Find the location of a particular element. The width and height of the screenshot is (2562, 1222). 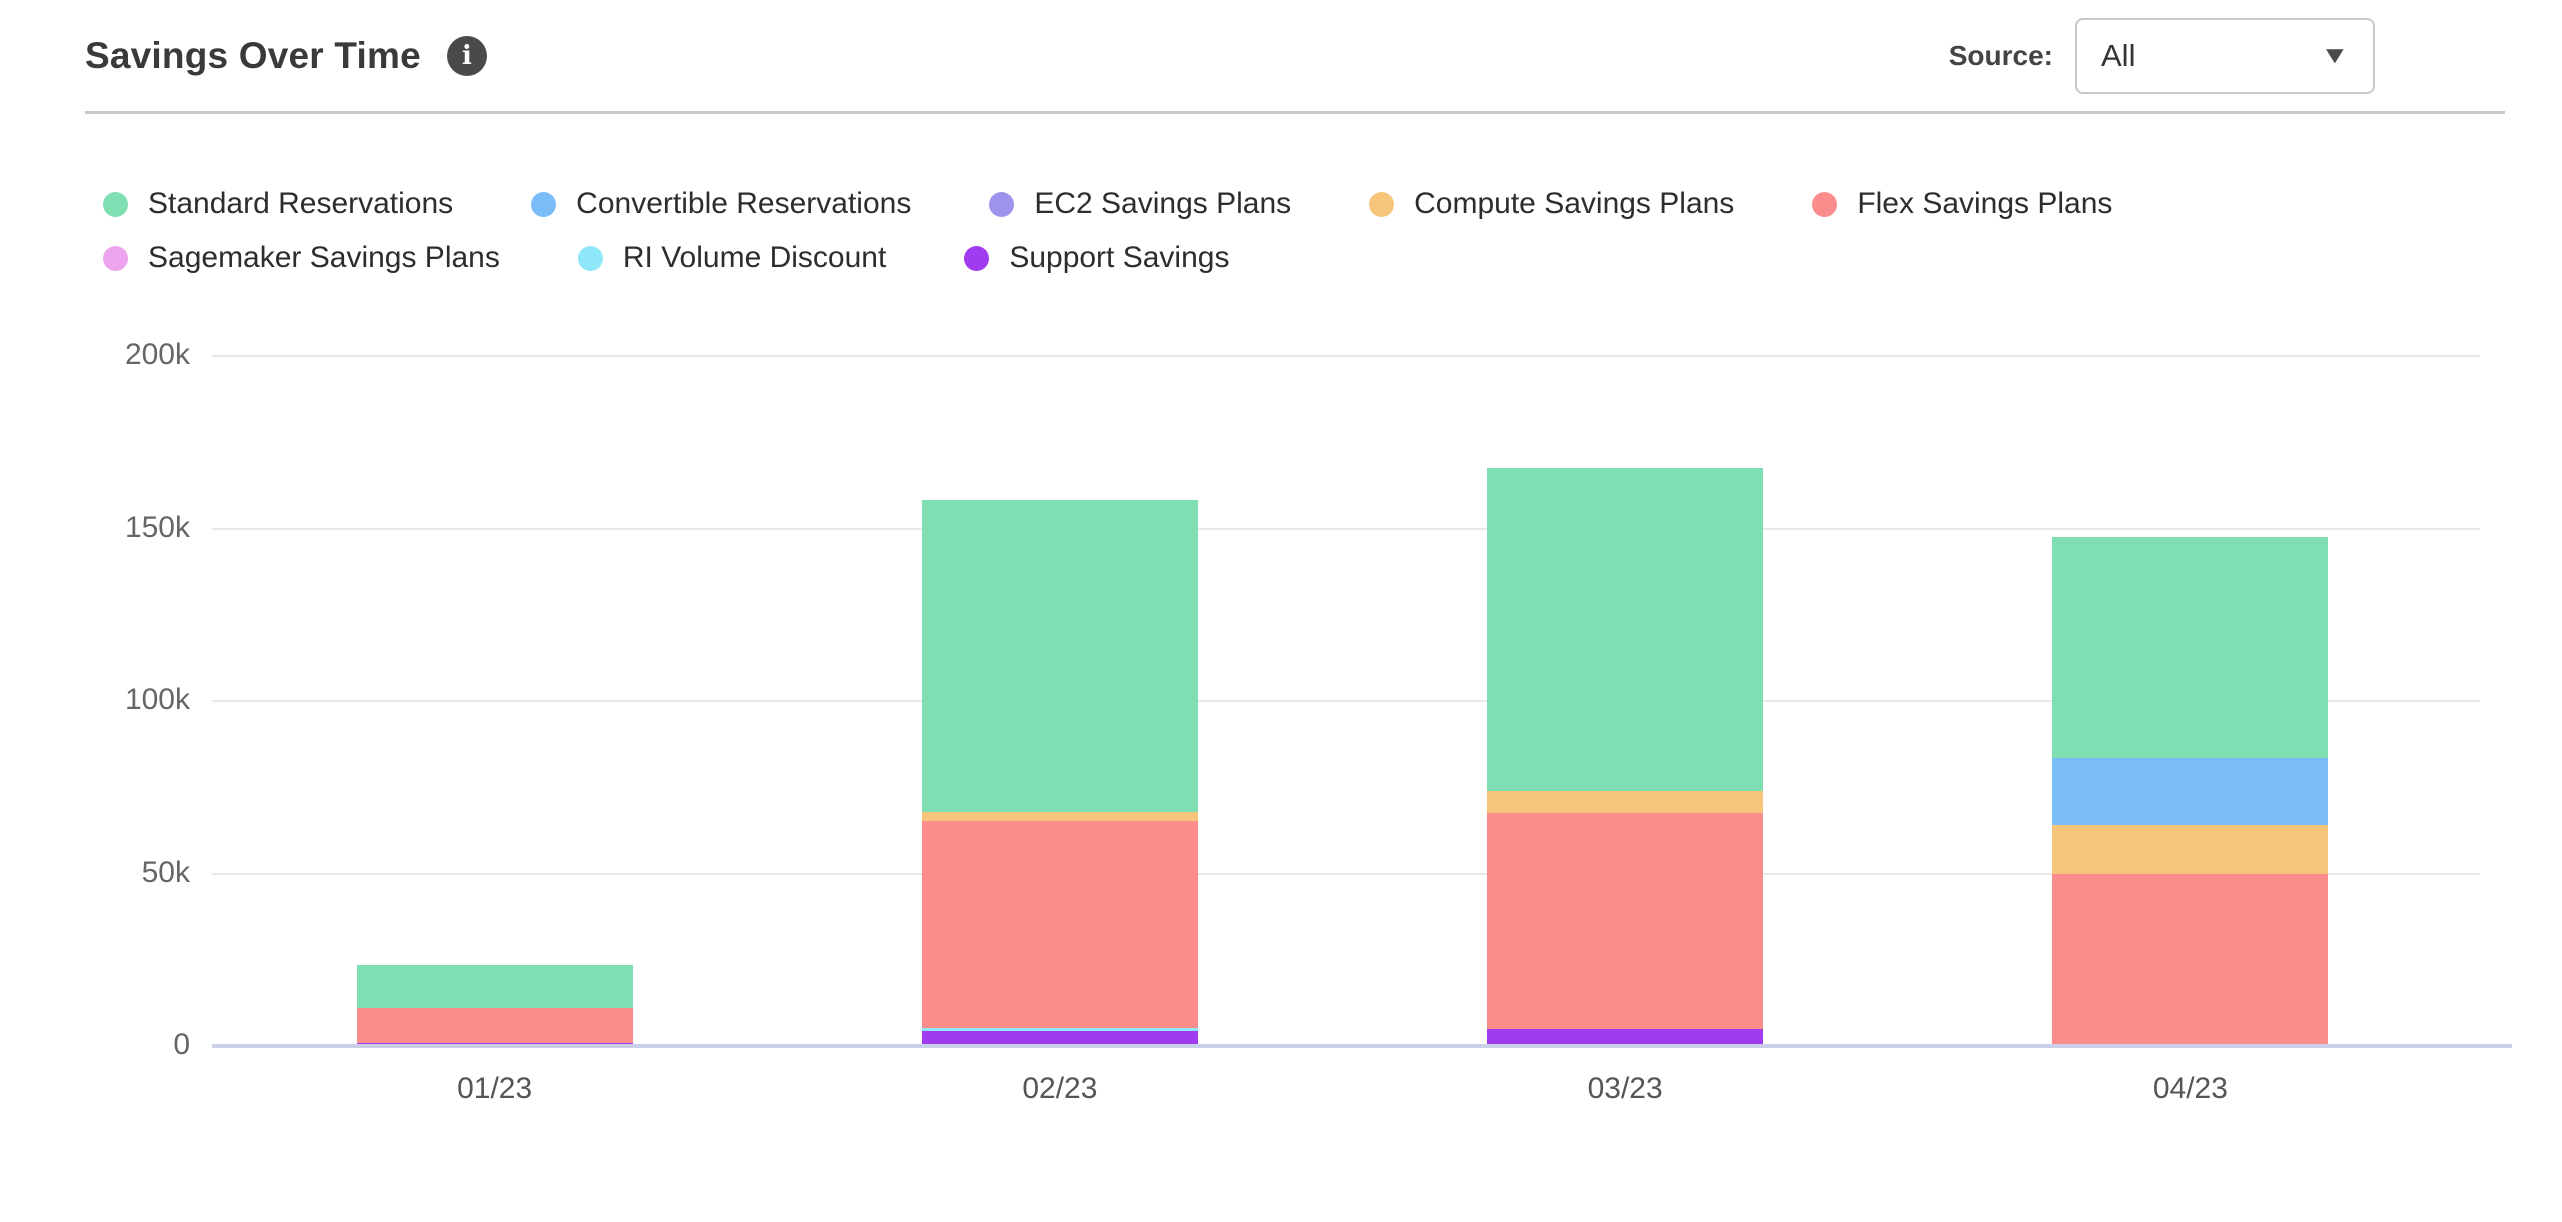

bar-segment-04-23-flex-savings-plans is located at coordinates (2190, 959).